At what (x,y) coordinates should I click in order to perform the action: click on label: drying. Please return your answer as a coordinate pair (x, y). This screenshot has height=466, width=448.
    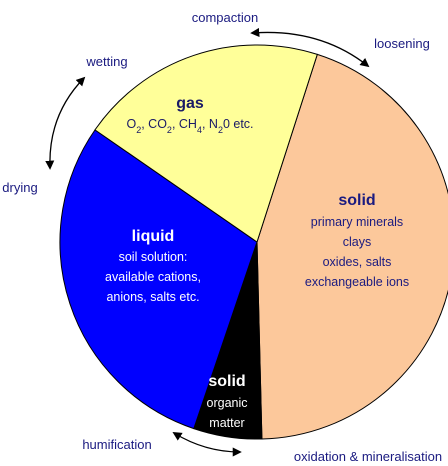
    Looking at the image, I should click on (19, 187).